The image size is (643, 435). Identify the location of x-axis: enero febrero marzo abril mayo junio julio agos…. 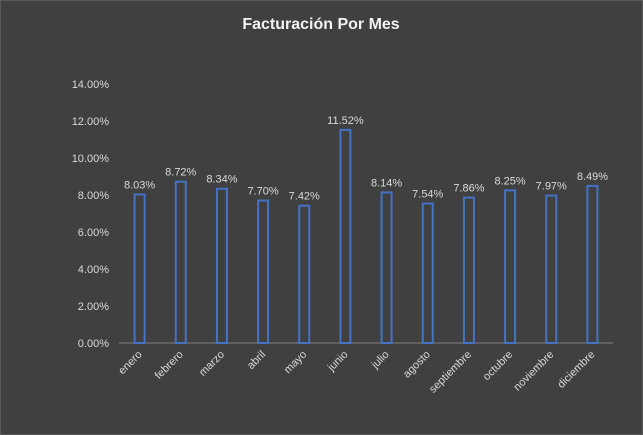
(356, 372).